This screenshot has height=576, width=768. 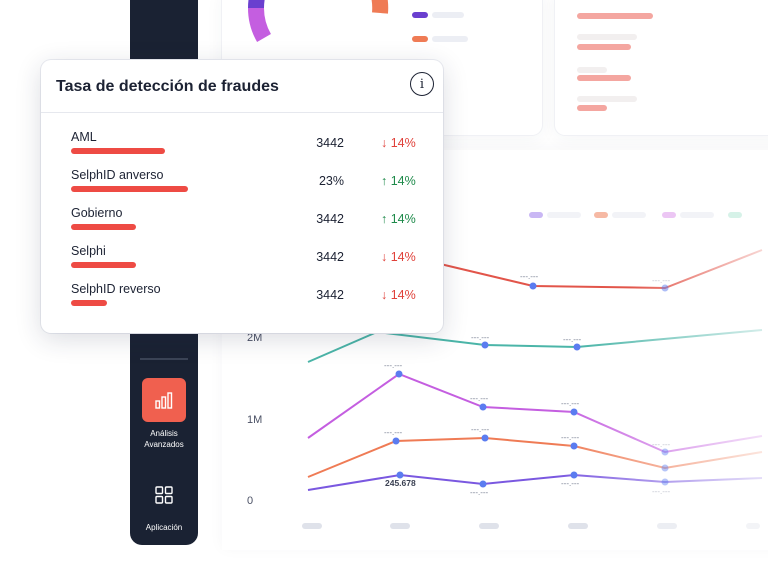 I want to click on series-line-red, so click(x=597, y=269).